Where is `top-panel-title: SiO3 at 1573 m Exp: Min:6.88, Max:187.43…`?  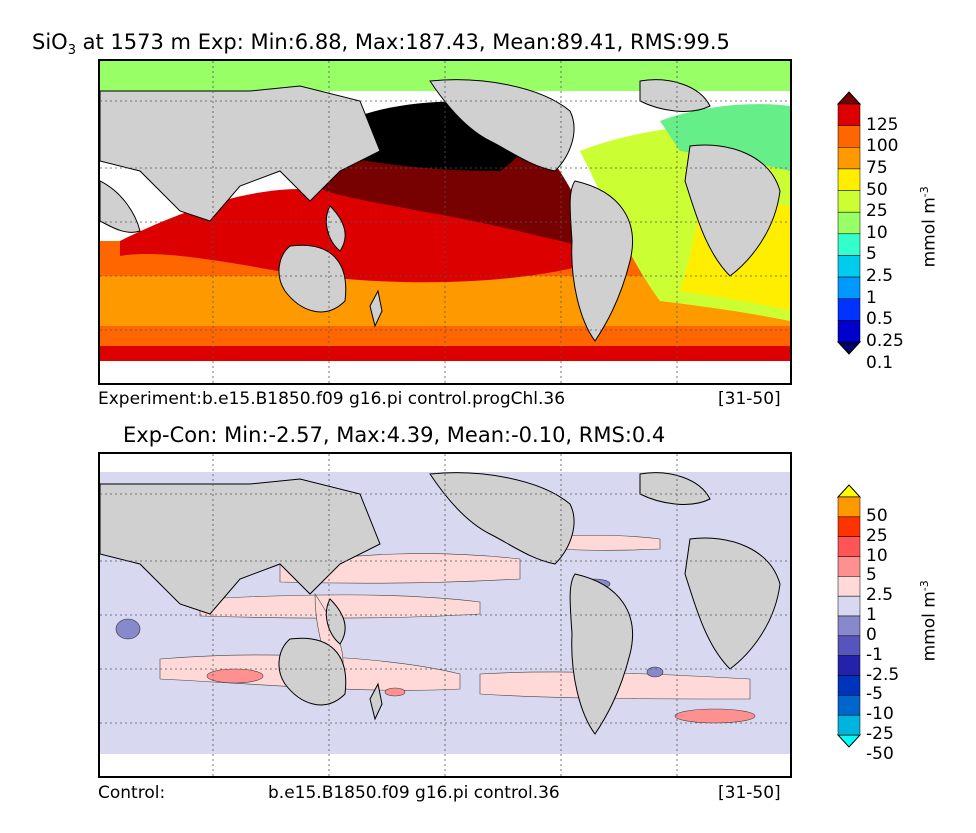
top-panel-title: SiO3 at 1573 m Exp: Min:6.88, Max:187.43… is located at coordinates (381, 44).